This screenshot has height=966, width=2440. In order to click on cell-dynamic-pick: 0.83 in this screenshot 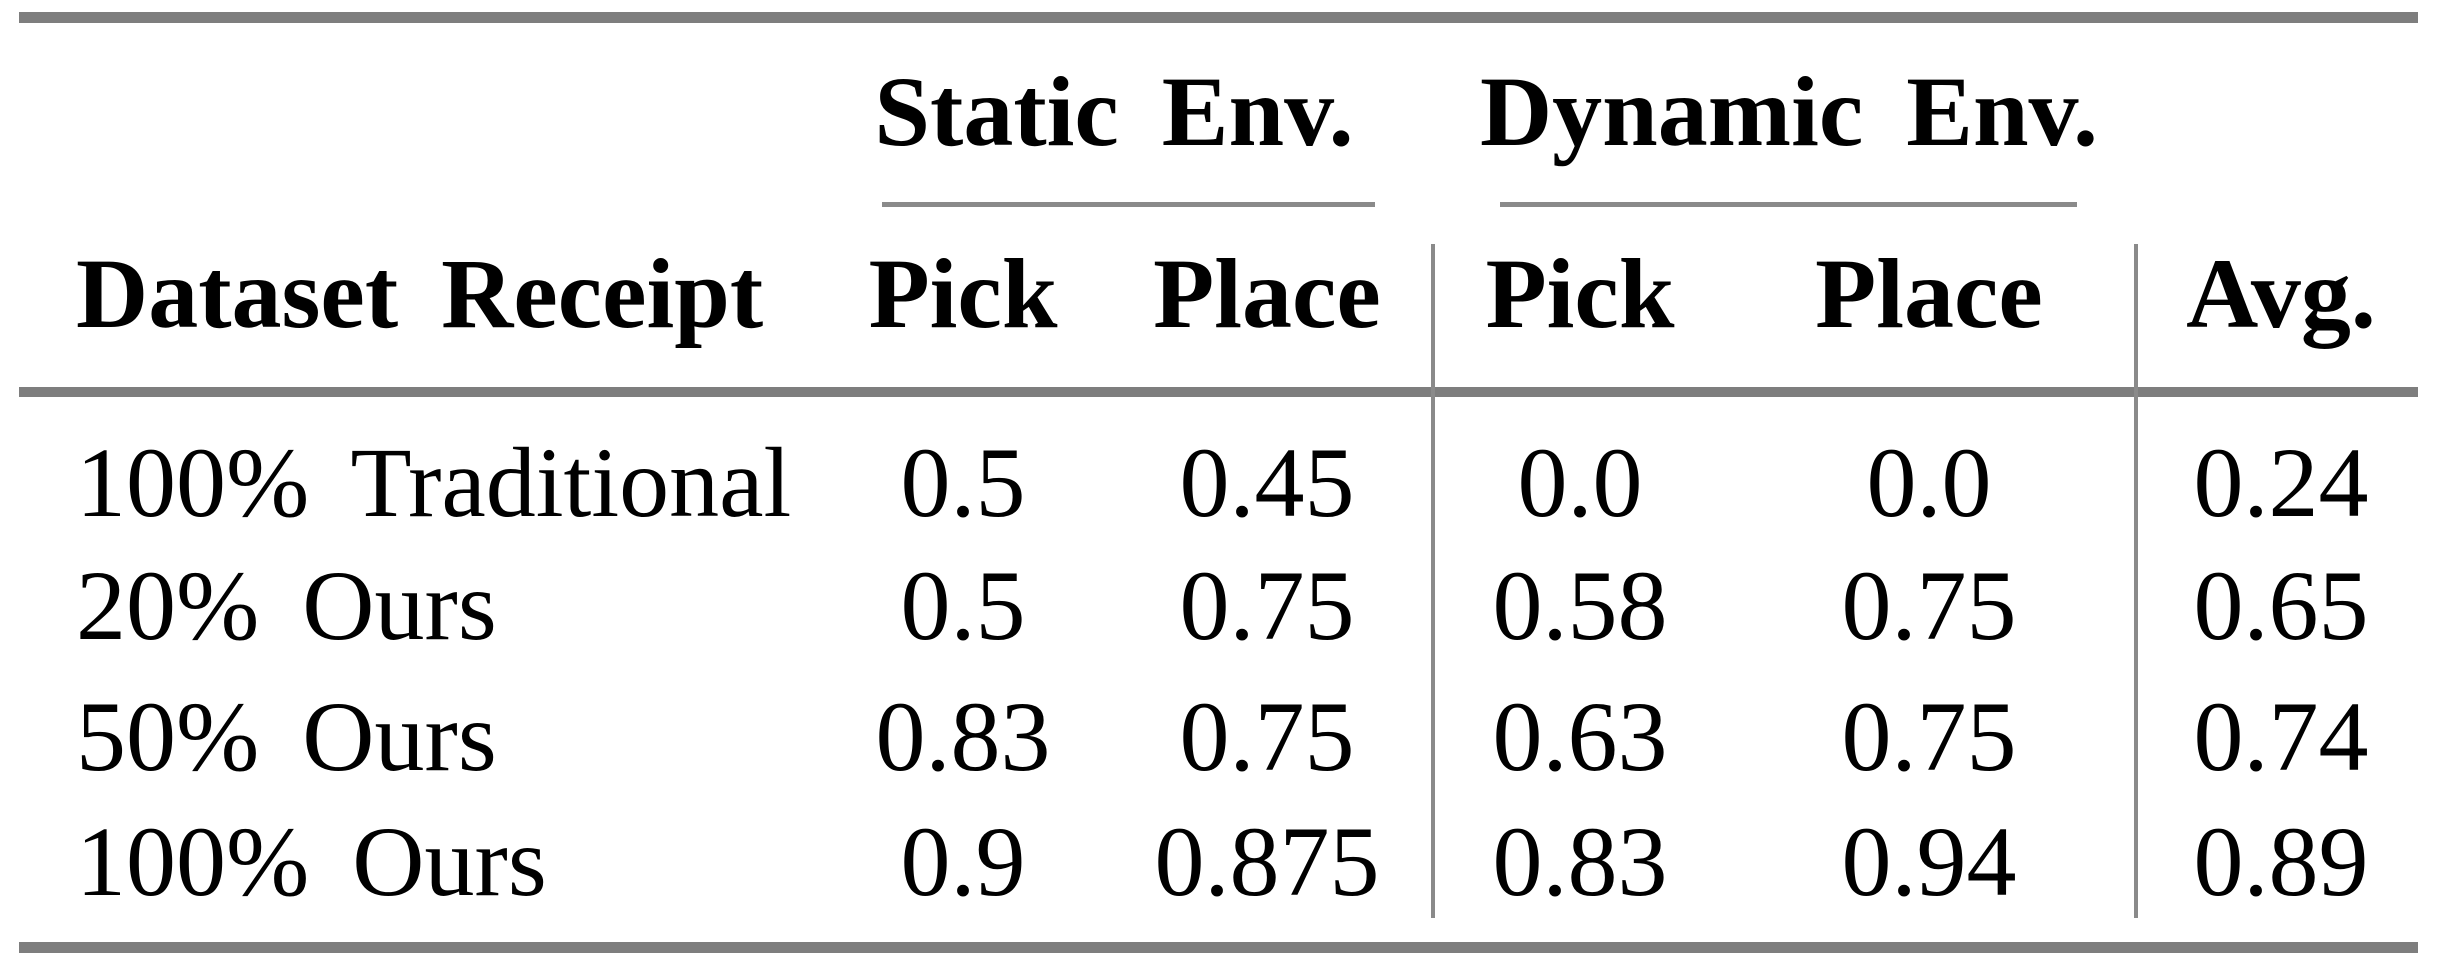, I will do `click(1580, 861)`.